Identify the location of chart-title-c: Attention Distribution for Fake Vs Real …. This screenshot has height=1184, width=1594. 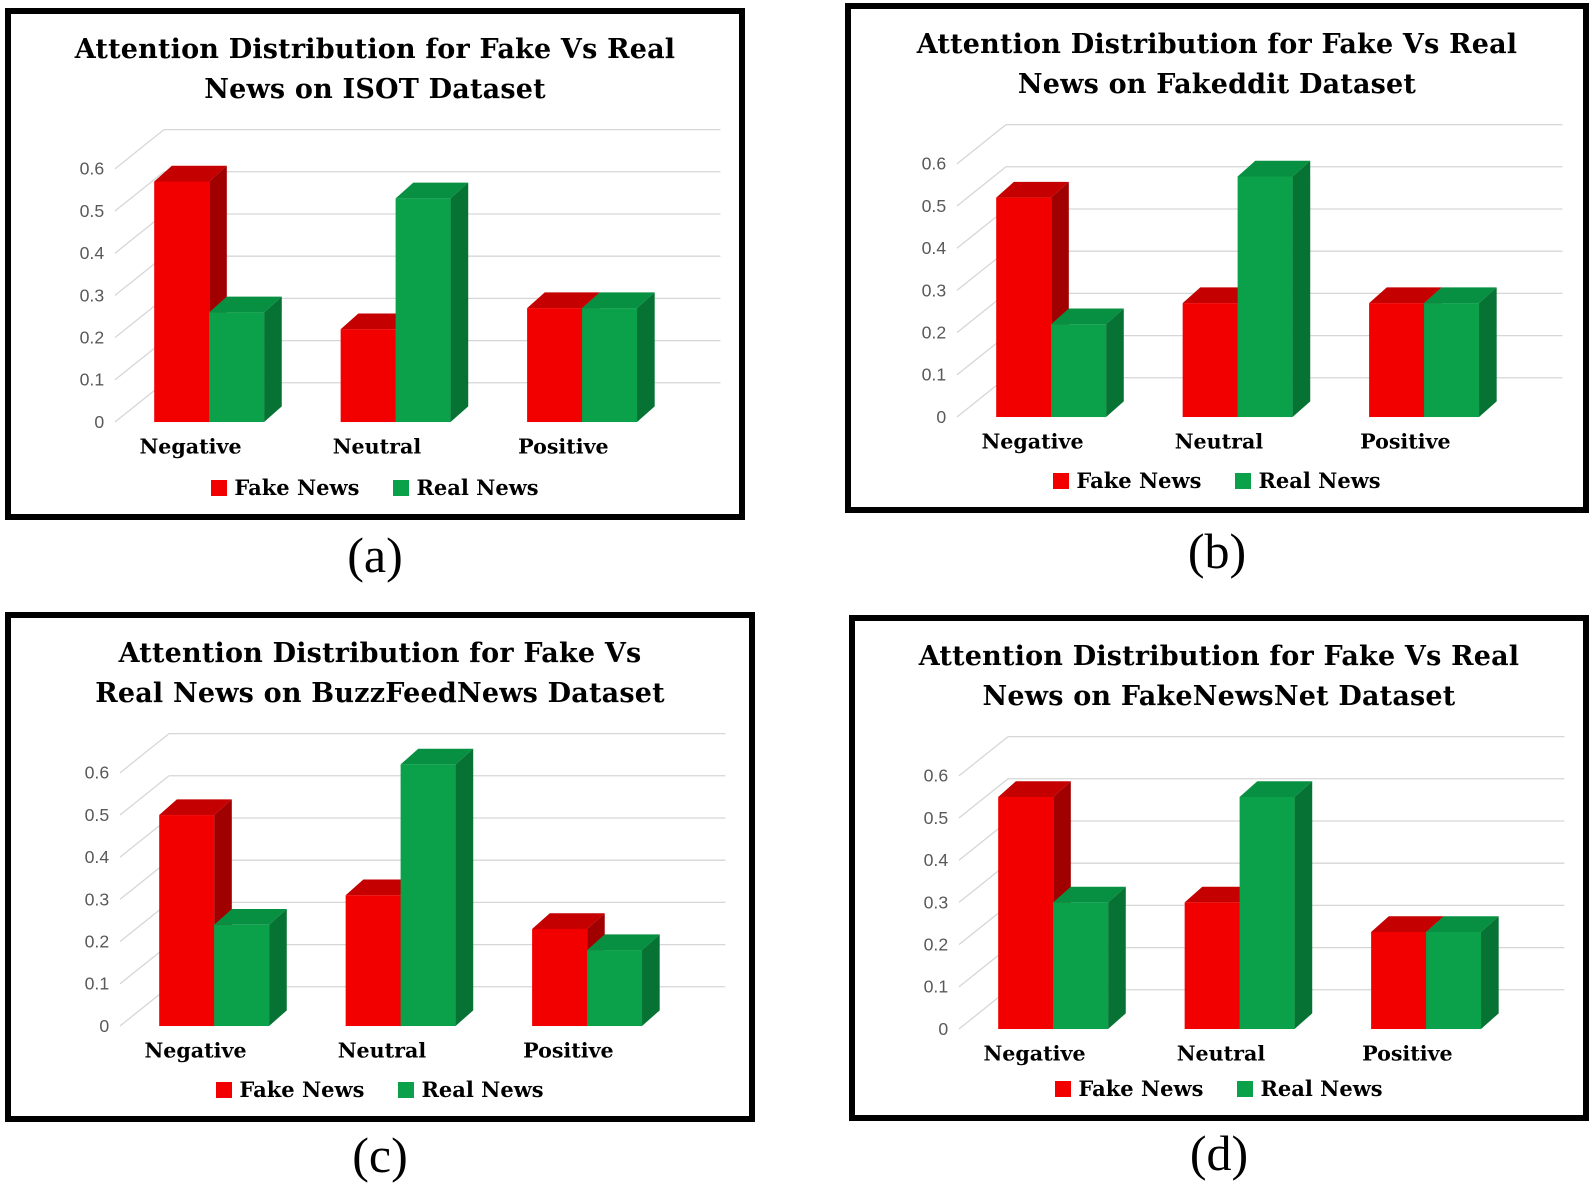
(380, 666).